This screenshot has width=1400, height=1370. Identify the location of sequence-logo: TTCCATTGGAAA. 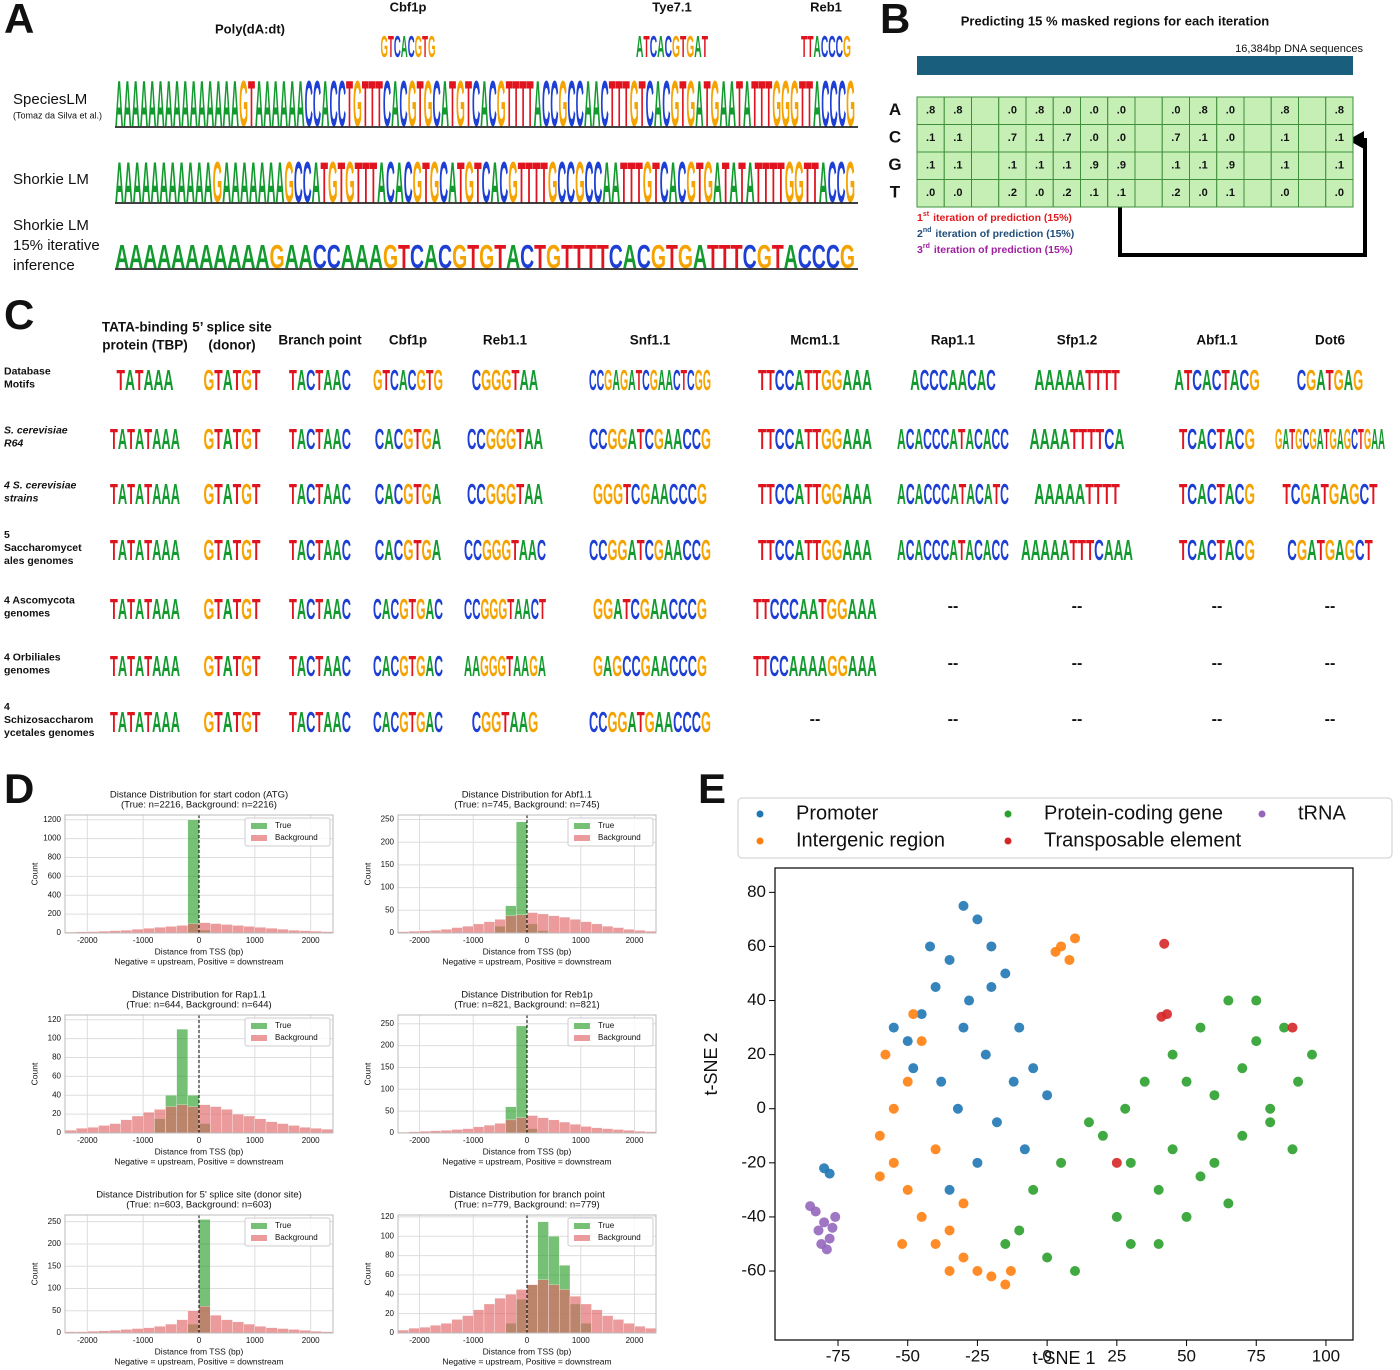
(815, 494).